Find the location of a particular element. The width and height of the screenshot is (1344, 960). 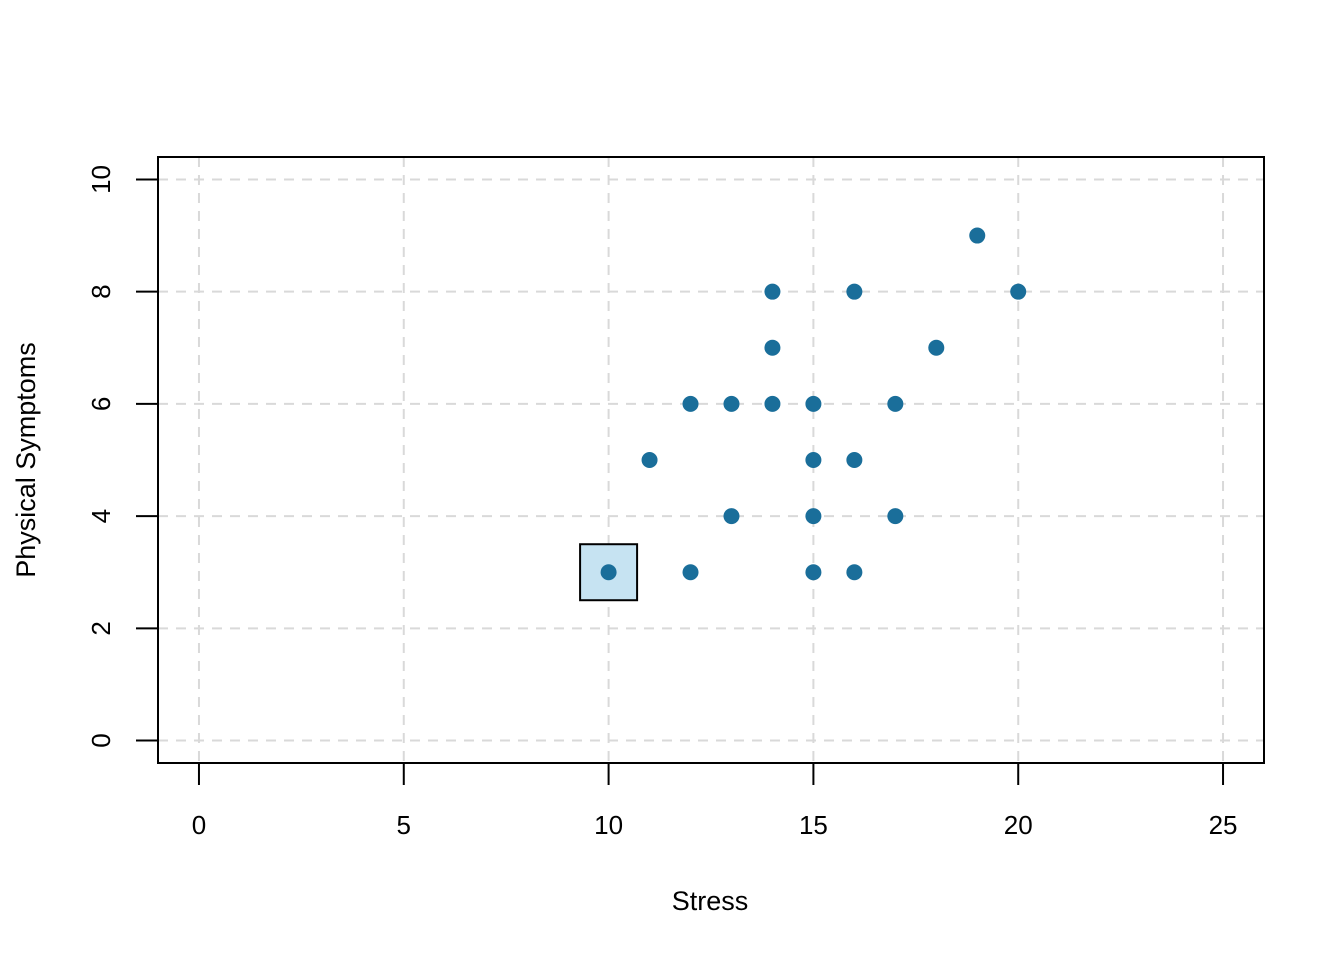

x-tick-label: 10 is located at coordinates (608, 825).